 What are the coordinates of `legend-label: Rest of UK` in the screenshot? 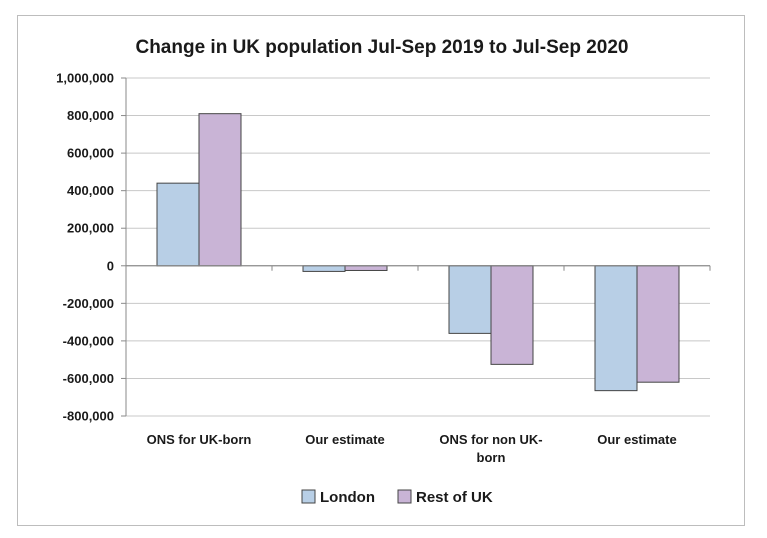 It's located at (454, 497).